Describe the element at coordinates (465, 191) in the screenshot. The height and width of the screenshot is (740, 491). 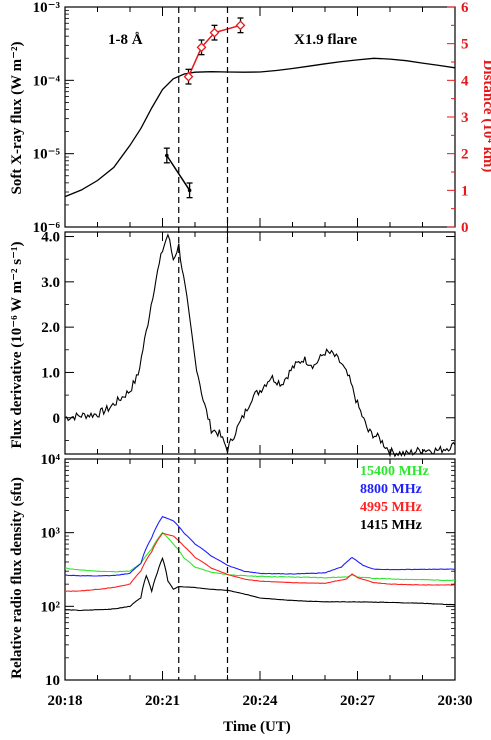
I see `top-right-tick-label: 1` at that location.